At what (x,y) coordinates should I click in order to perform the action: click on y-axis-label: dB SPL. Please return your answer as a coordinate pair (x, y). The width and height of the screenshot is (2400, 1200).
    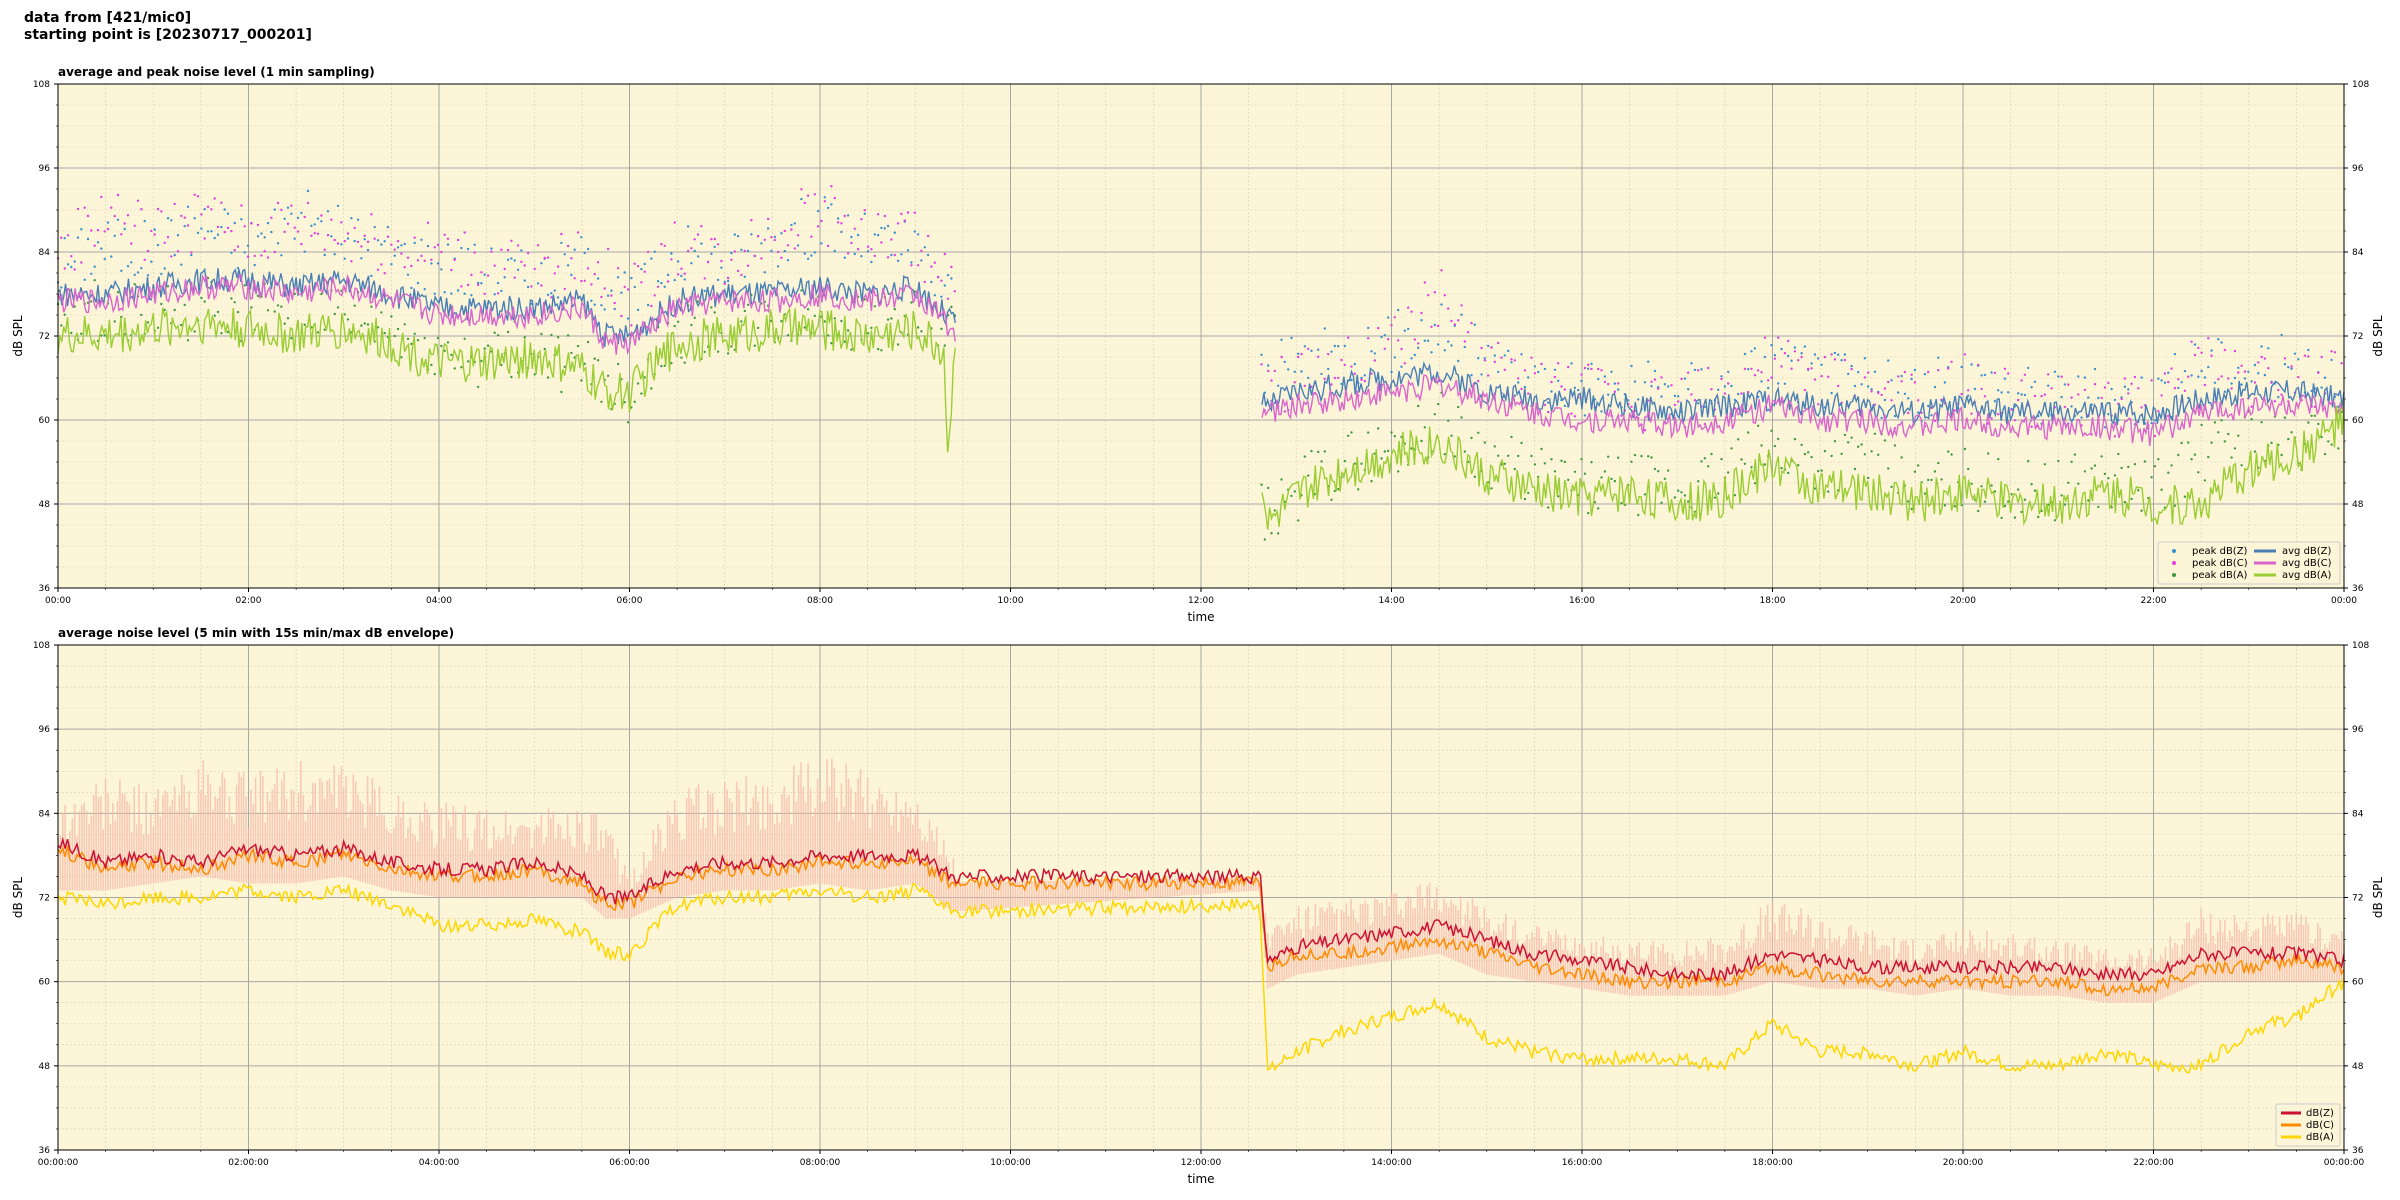
    Looking at the image, I should click on (18, 898).